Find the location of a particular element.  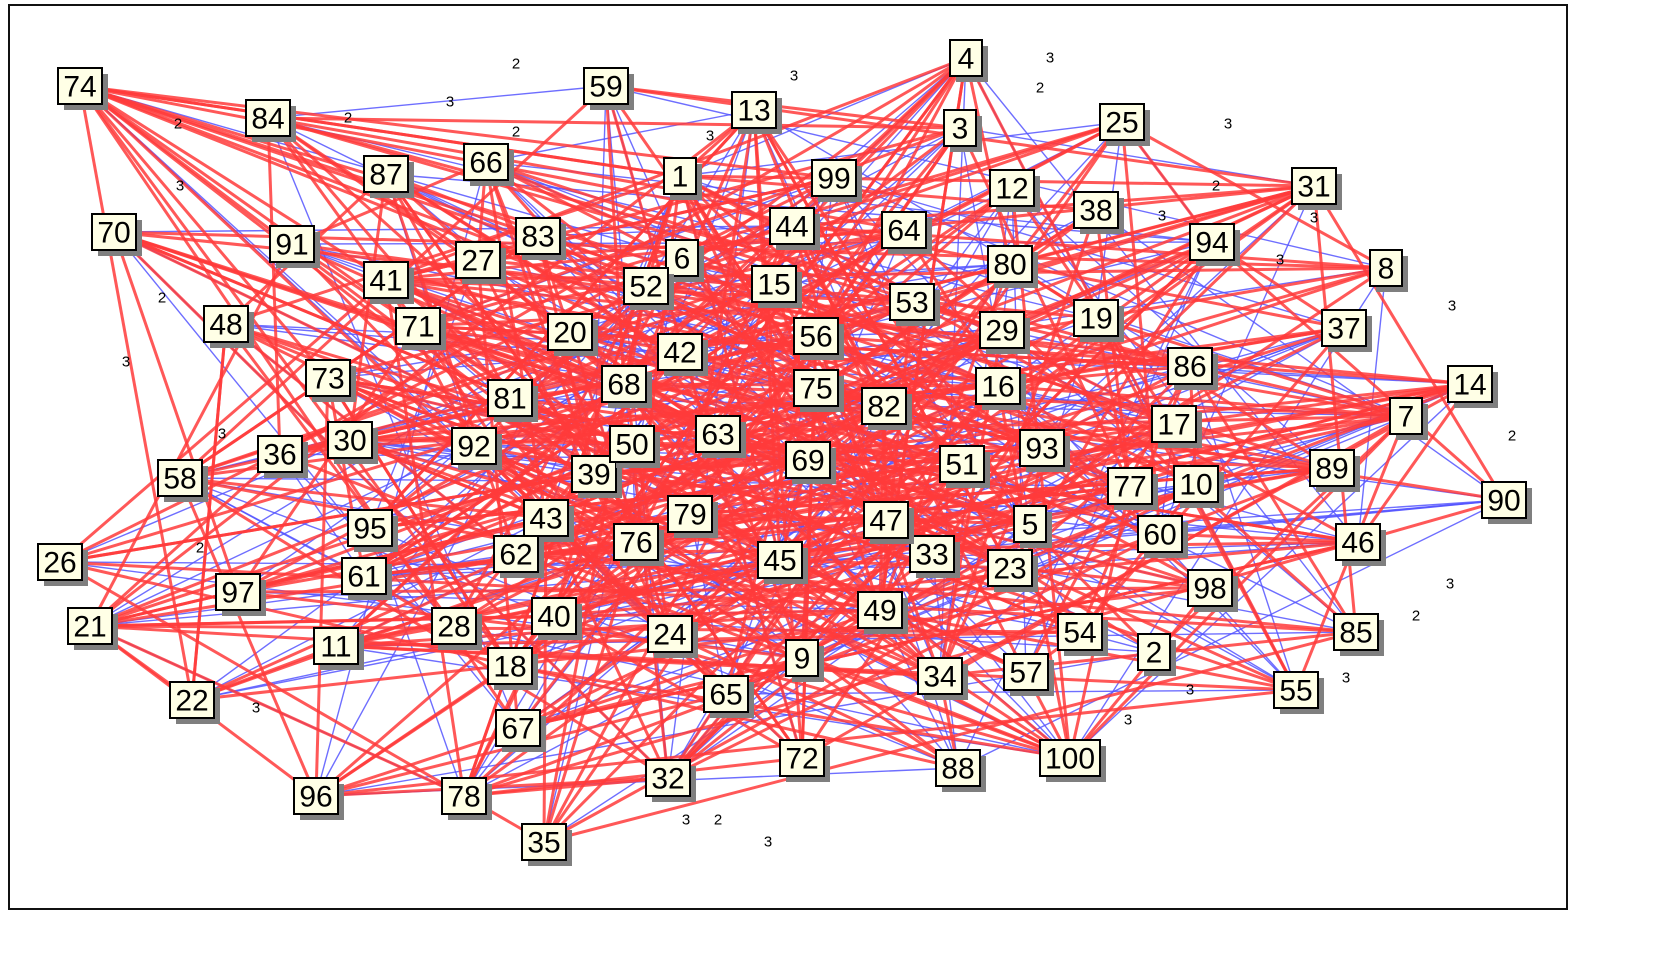

graph-node: 31 is located at coordinates (1316, 188).